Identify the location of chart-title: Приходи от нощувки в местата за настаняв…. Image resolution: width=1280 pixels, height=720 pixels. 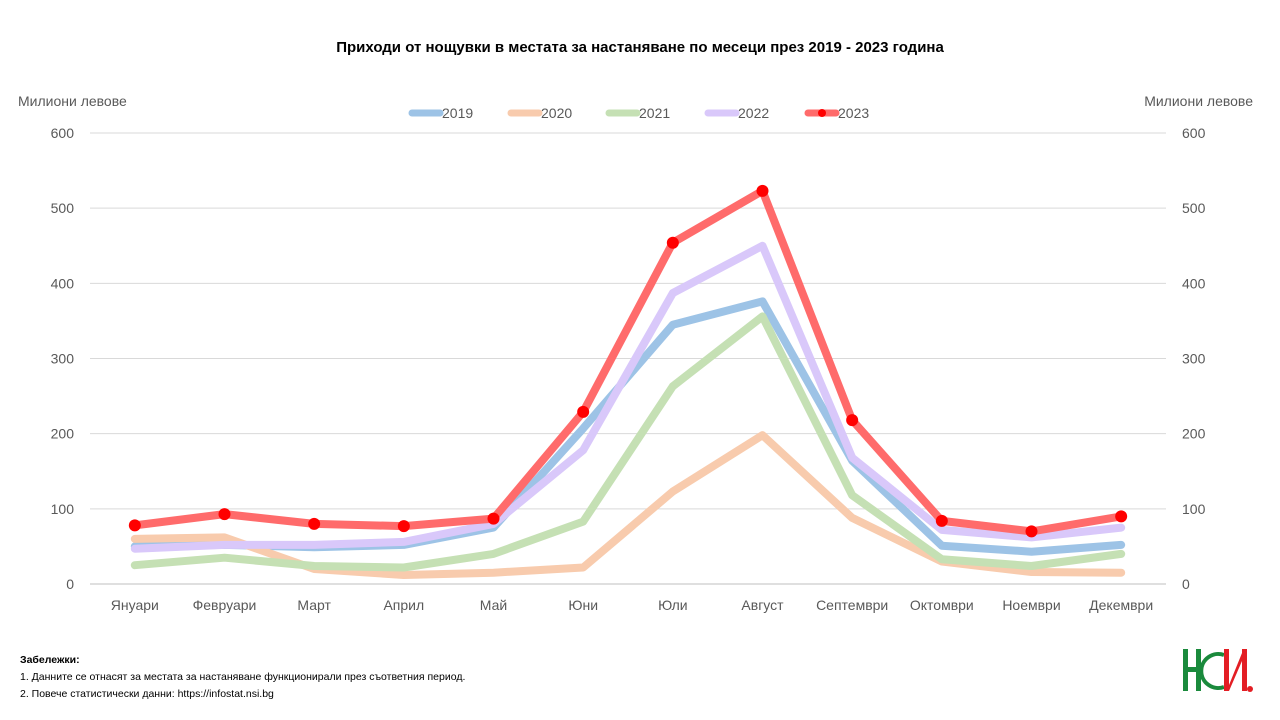
(640, 47).